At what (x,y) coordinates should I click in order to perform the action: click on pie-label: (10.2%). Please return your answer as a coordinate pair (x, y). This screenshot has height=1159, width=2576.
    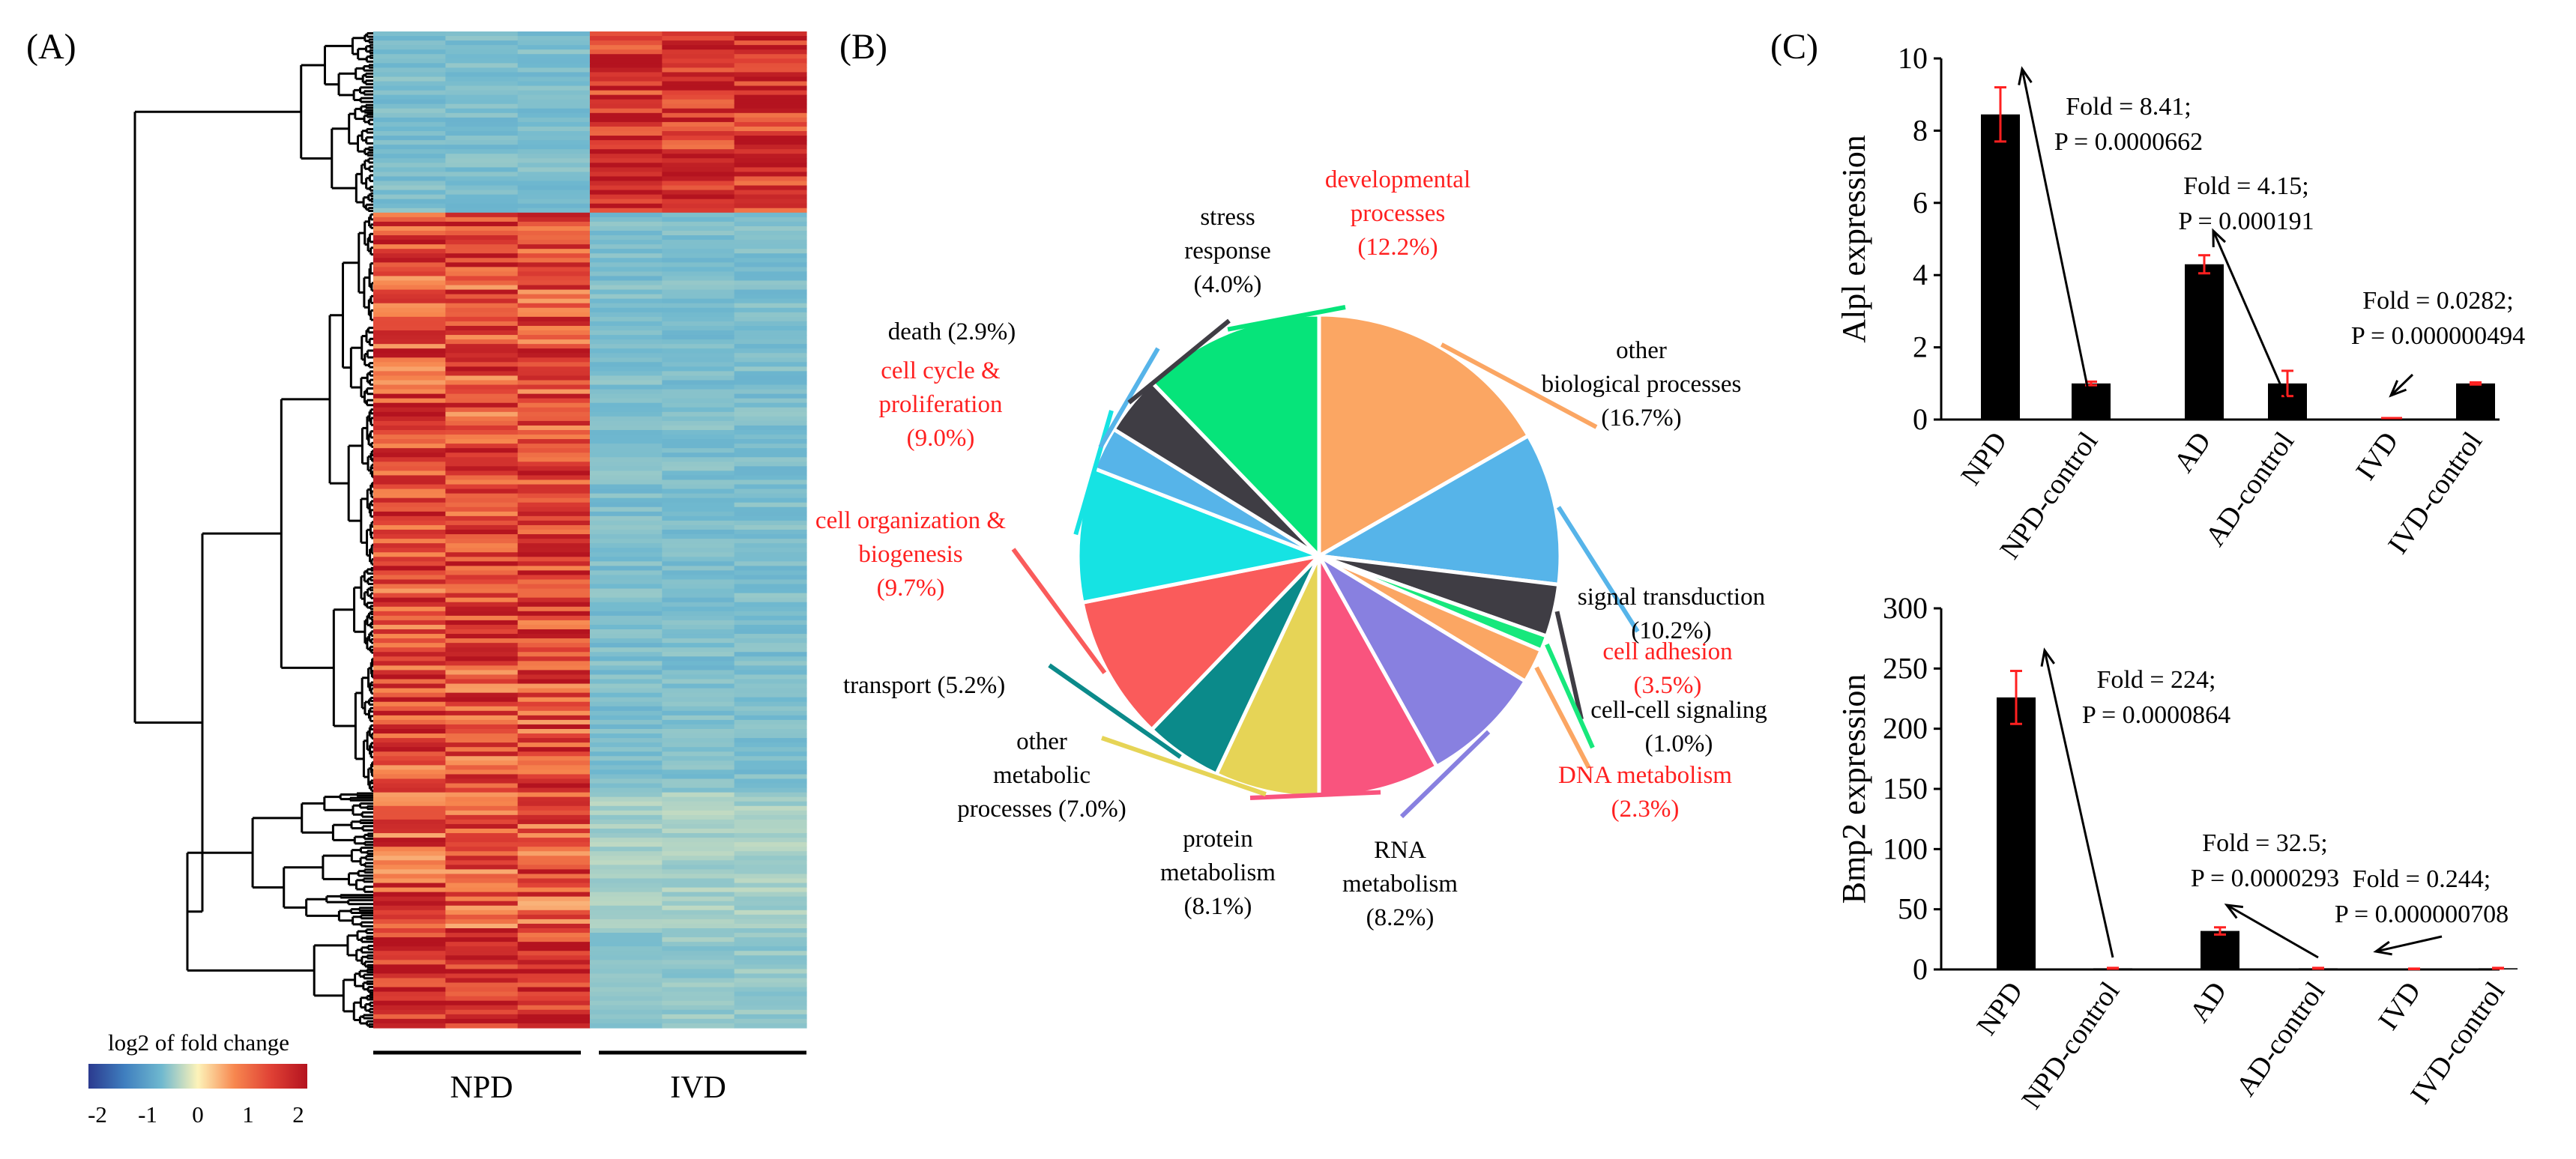
    Looking at the image, I should click on (1671, 630).